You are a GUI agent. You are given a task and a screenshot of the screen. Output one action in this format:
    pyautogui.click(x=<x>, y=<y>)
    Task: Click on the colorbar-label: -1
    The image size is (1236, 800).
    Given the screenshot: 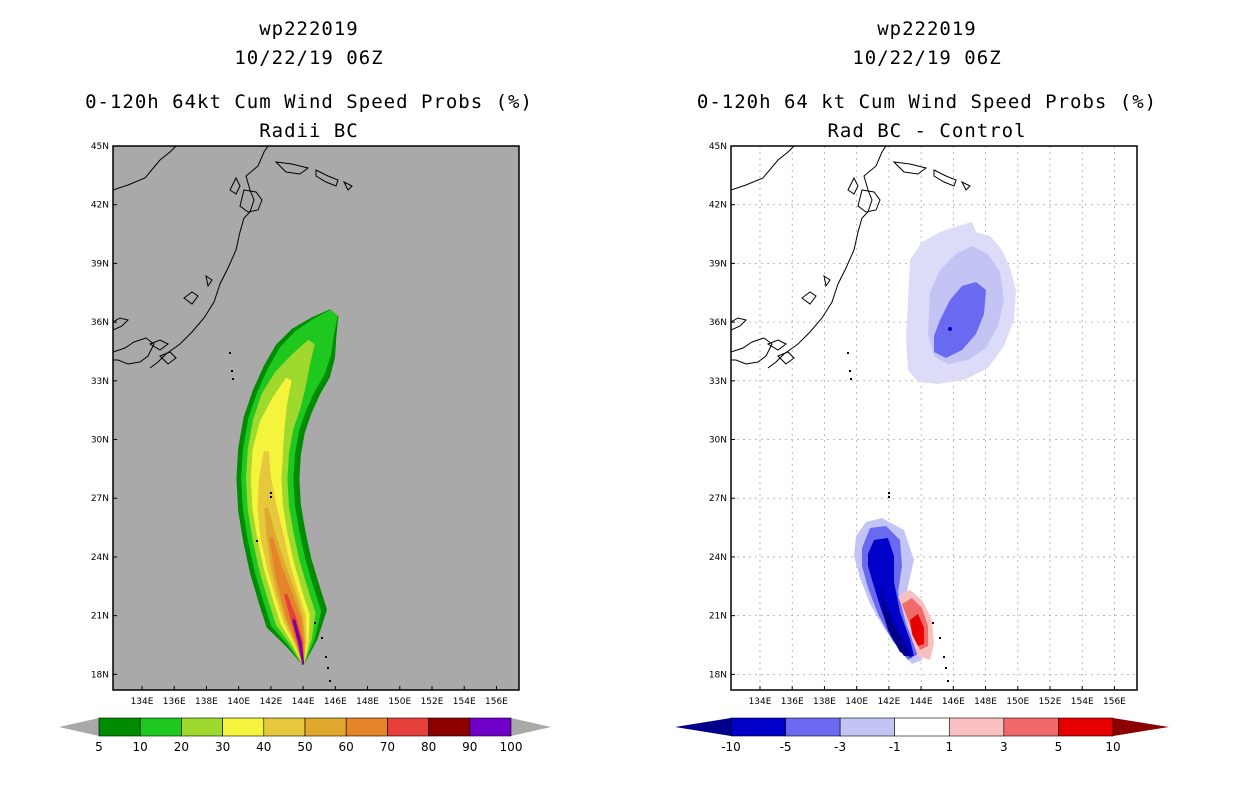 What is the action you would take?
    pyautogui.click(x=895, y=747)
    